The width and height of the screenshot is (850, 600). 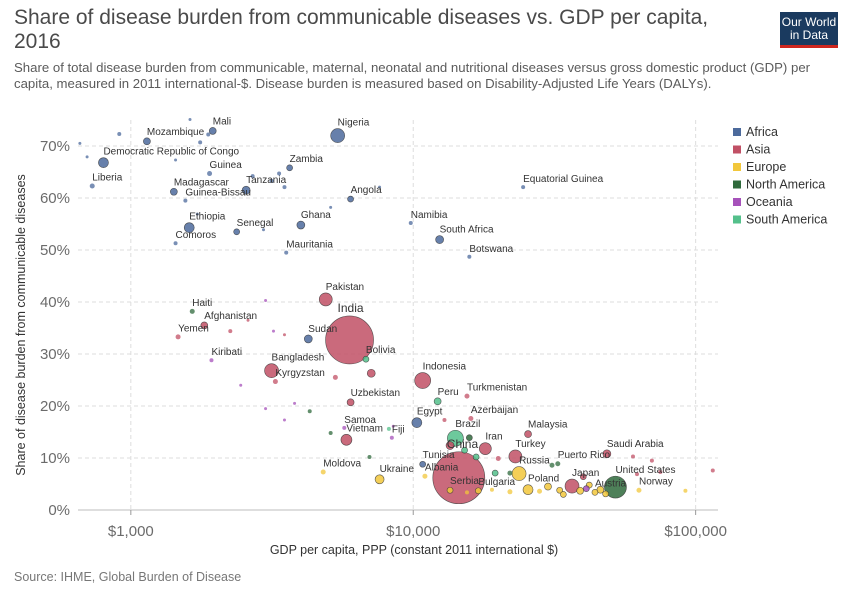 I want to click on data-point-vietnam, so click(x=346, y=439).